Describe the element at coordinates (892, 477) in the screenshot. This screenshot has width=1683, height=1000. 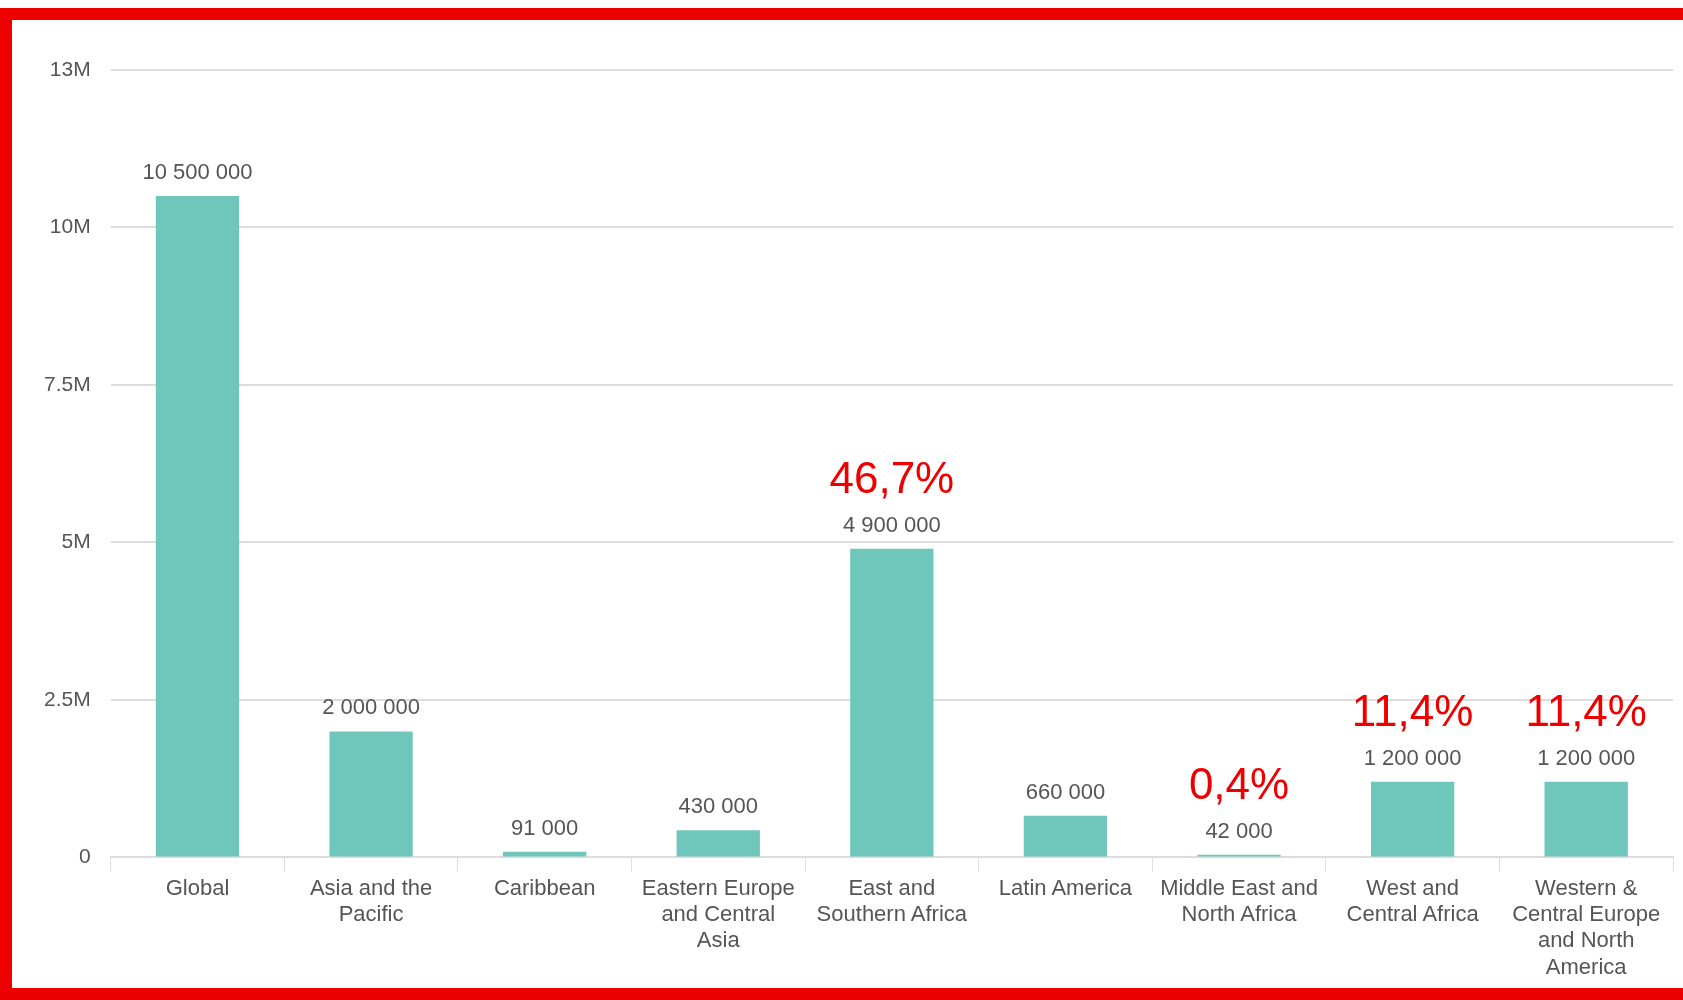
I see `annotation: 46,7%` at that location.